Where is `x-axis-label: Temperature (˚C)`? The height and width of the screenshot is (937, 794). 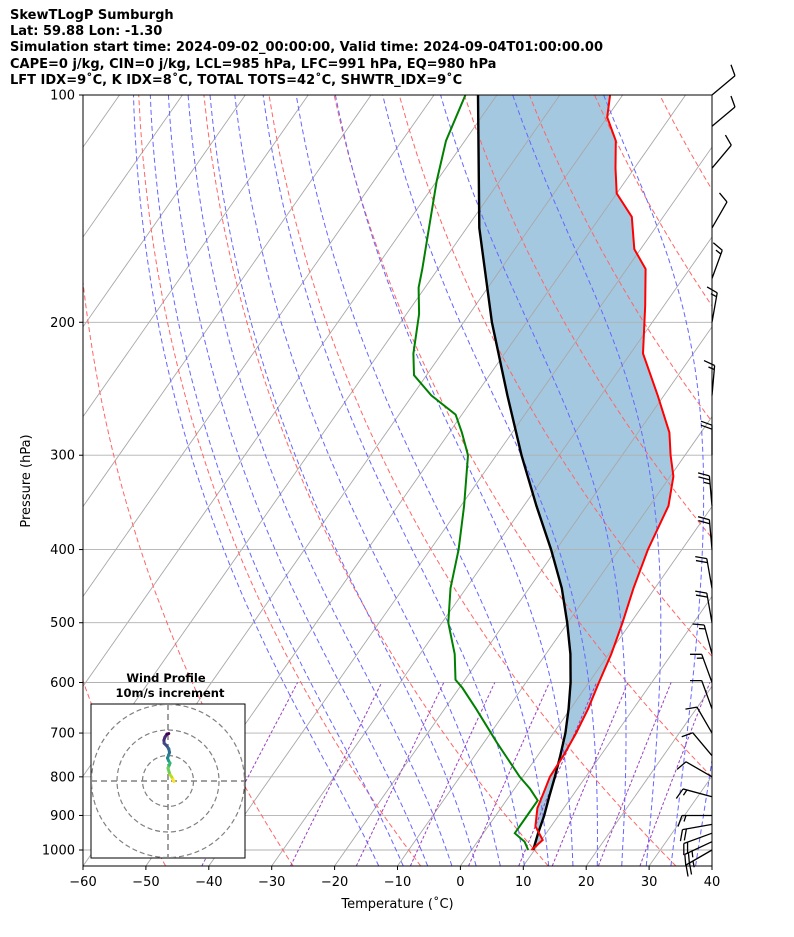
x-axis-label: Temperature (˚C) is located at coordinates (396, 904).